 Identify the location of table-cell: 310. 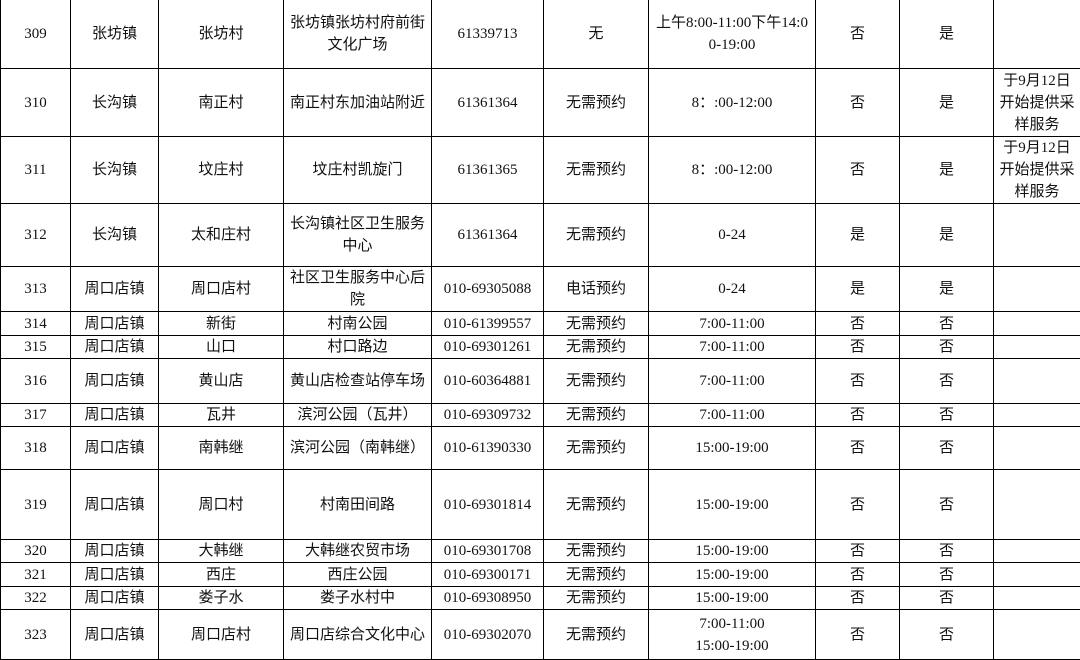
(36, 103).